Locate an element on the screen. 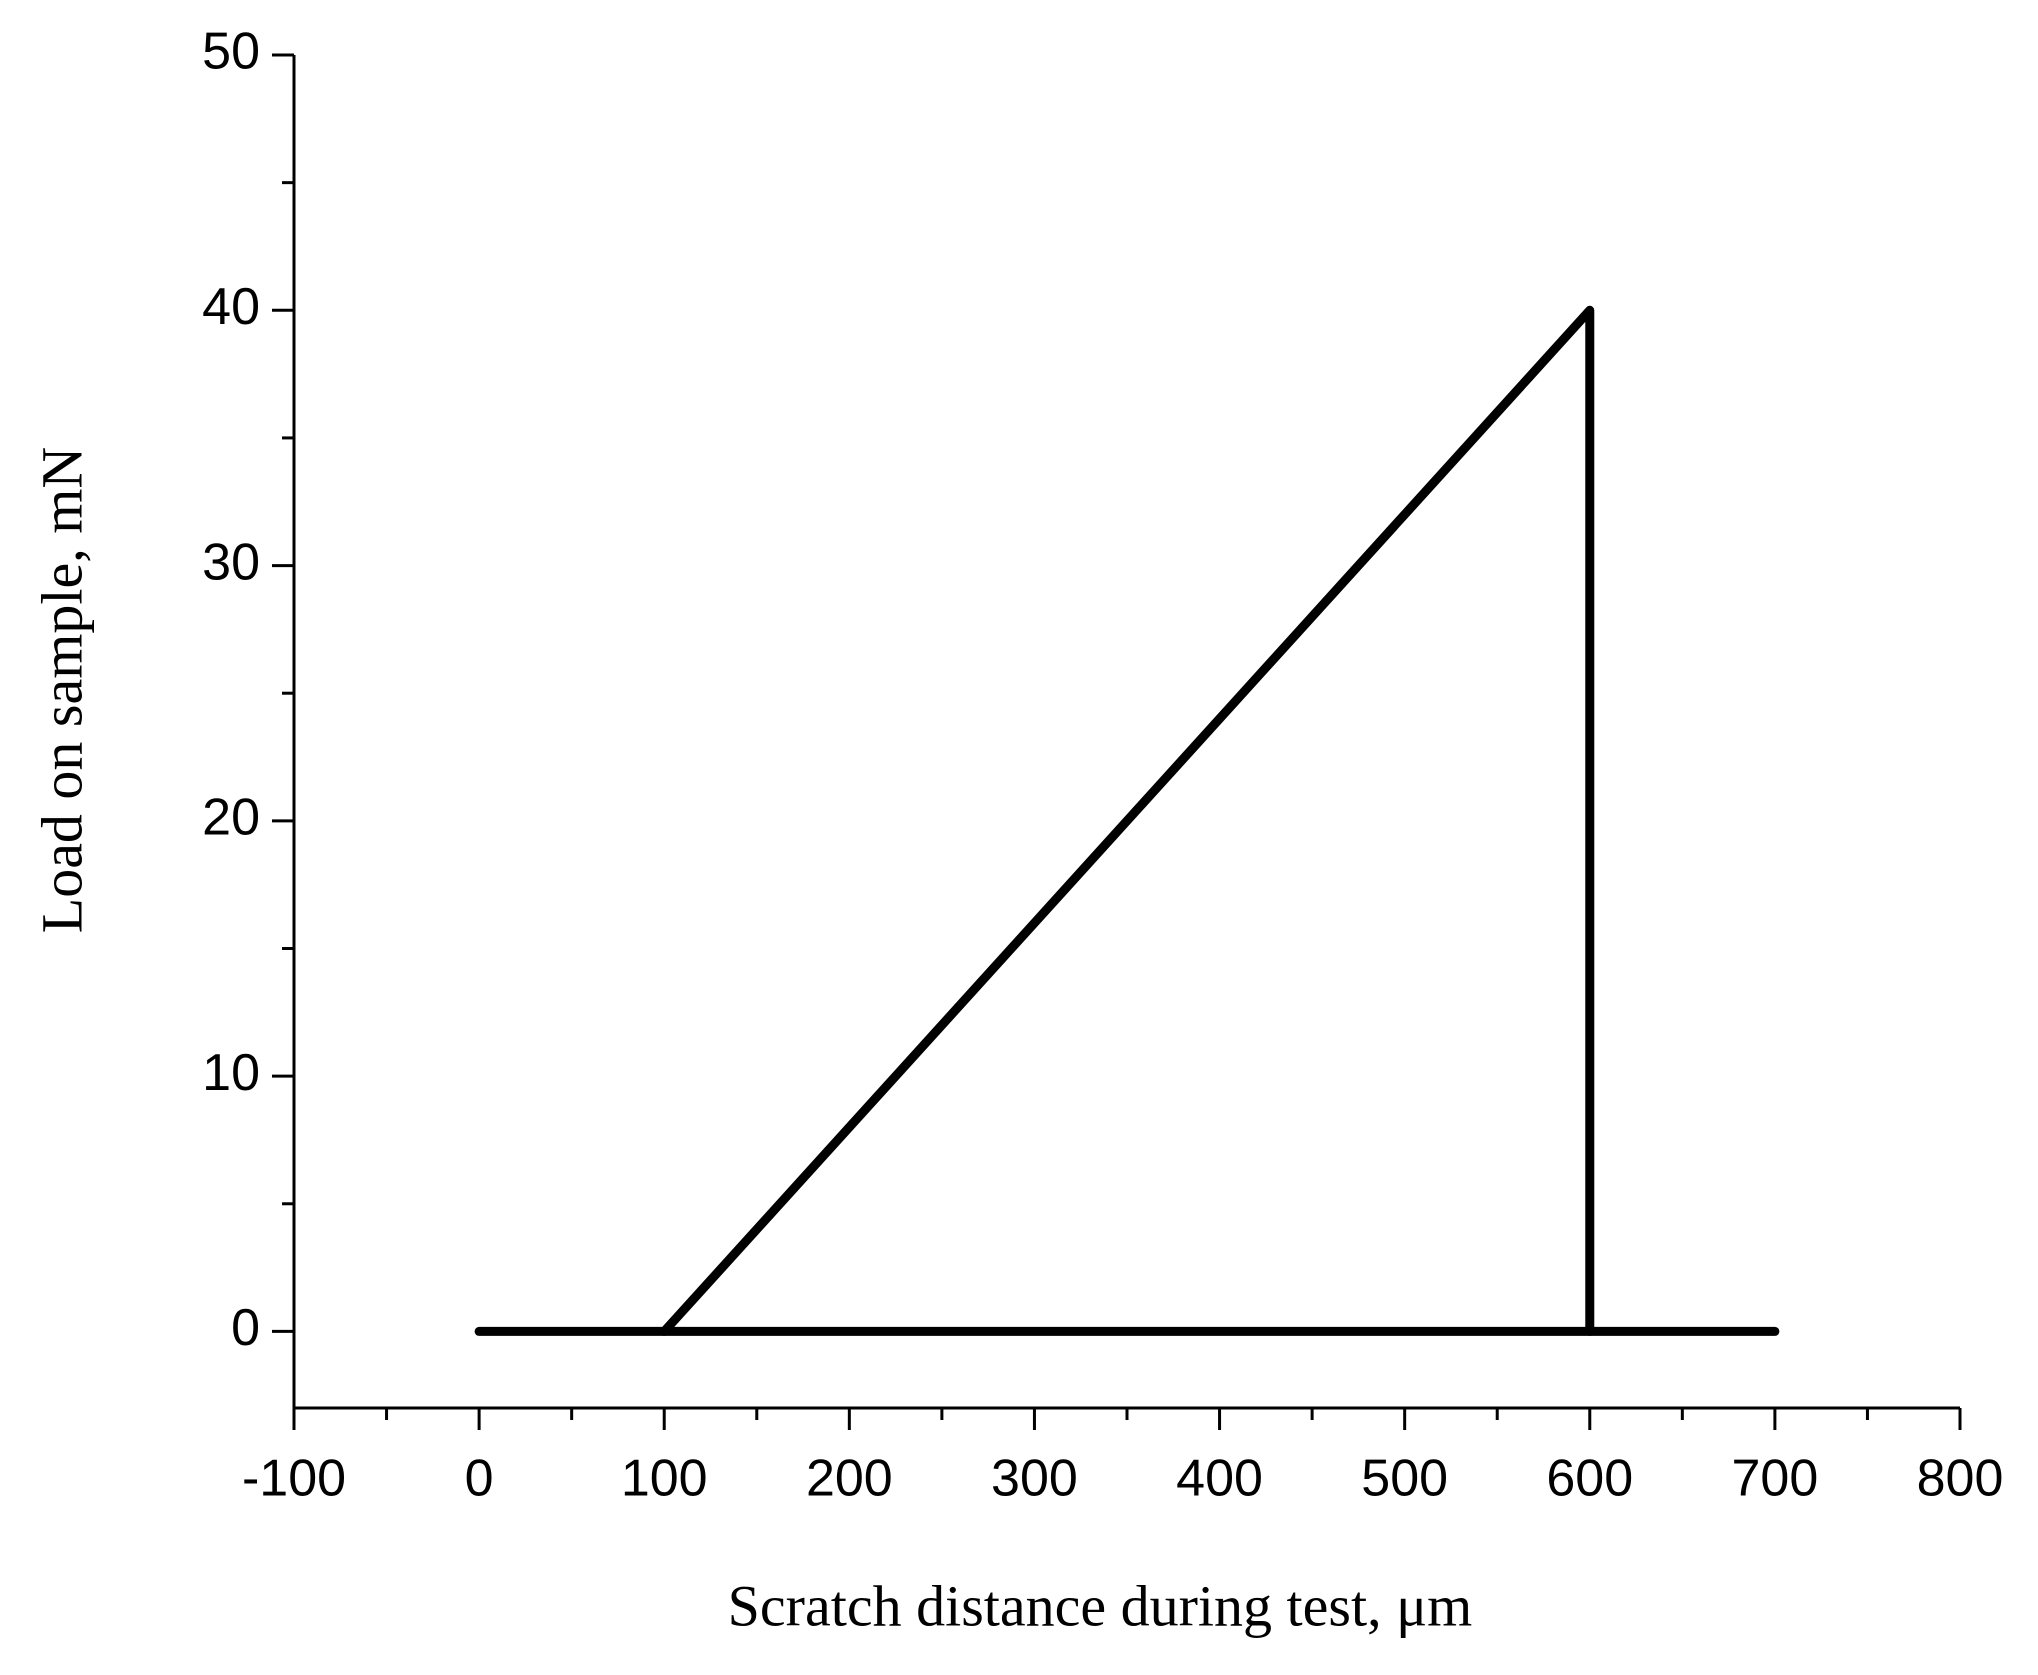 The height and width of the screenshot is (1675, 2038). x-tick-label: 600 is located at coordinates (1589, 1479).